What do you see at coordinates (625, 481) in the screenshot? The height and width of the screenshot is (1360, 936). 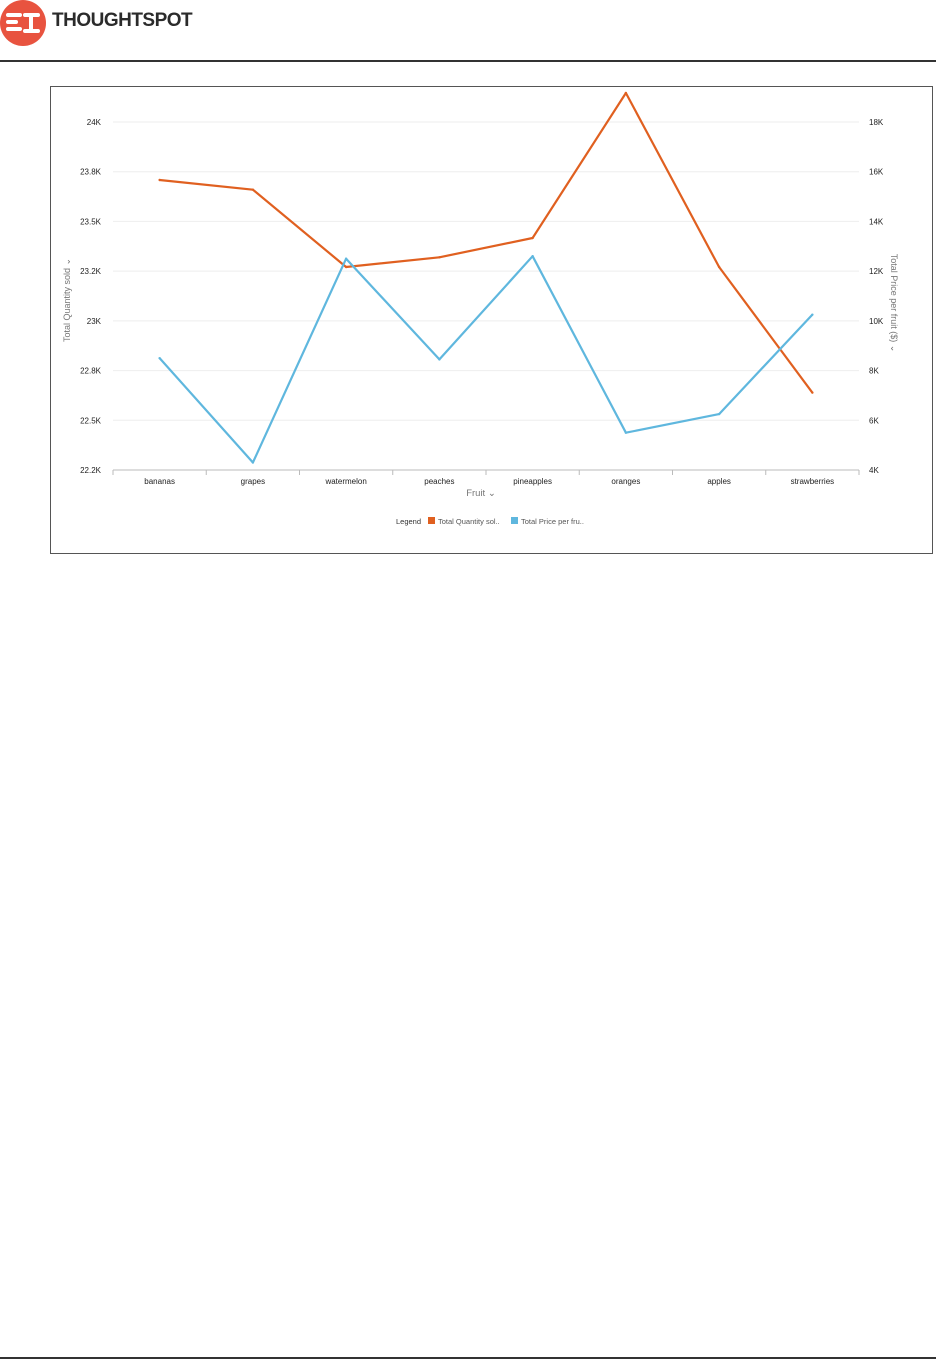 I see `x-tick-label: oranges` at bounding box center [625, 481].